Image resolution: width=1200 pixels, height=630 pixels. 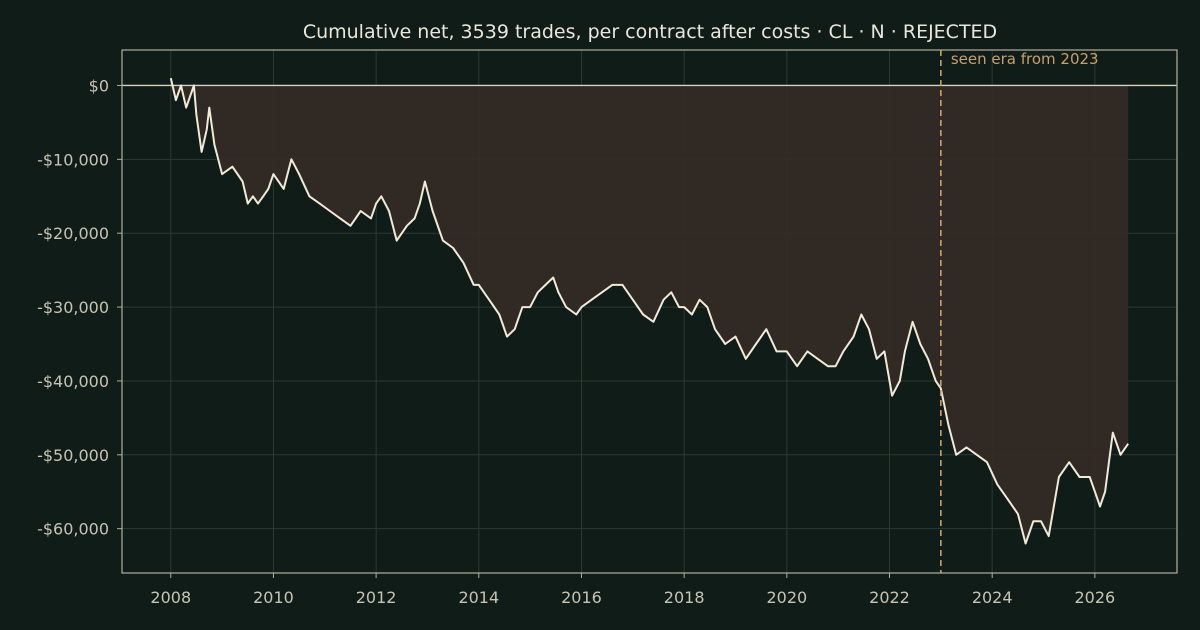 I want to click on x-tick-label: 2016, so click(x=581, y=597).